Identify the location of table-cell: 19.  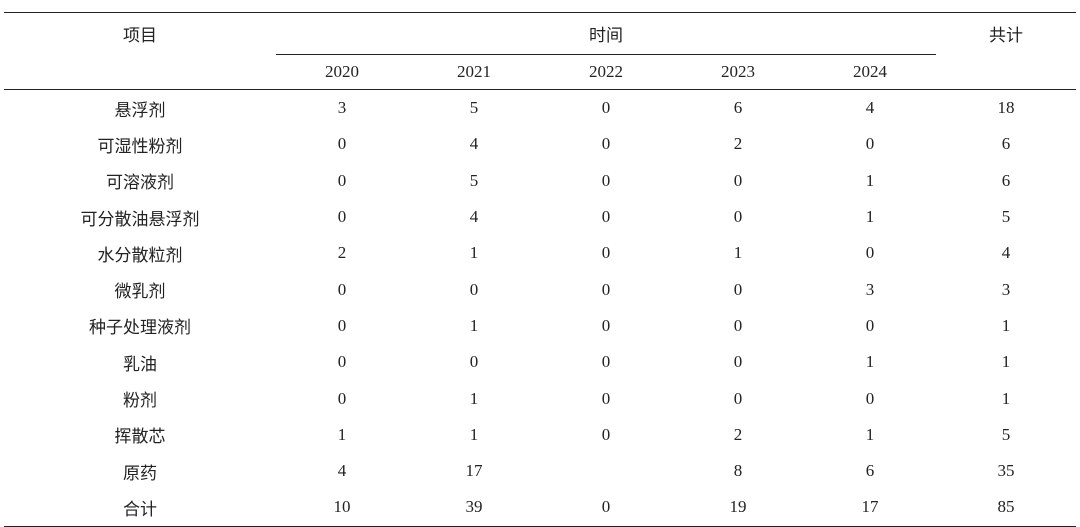
(738, 508).